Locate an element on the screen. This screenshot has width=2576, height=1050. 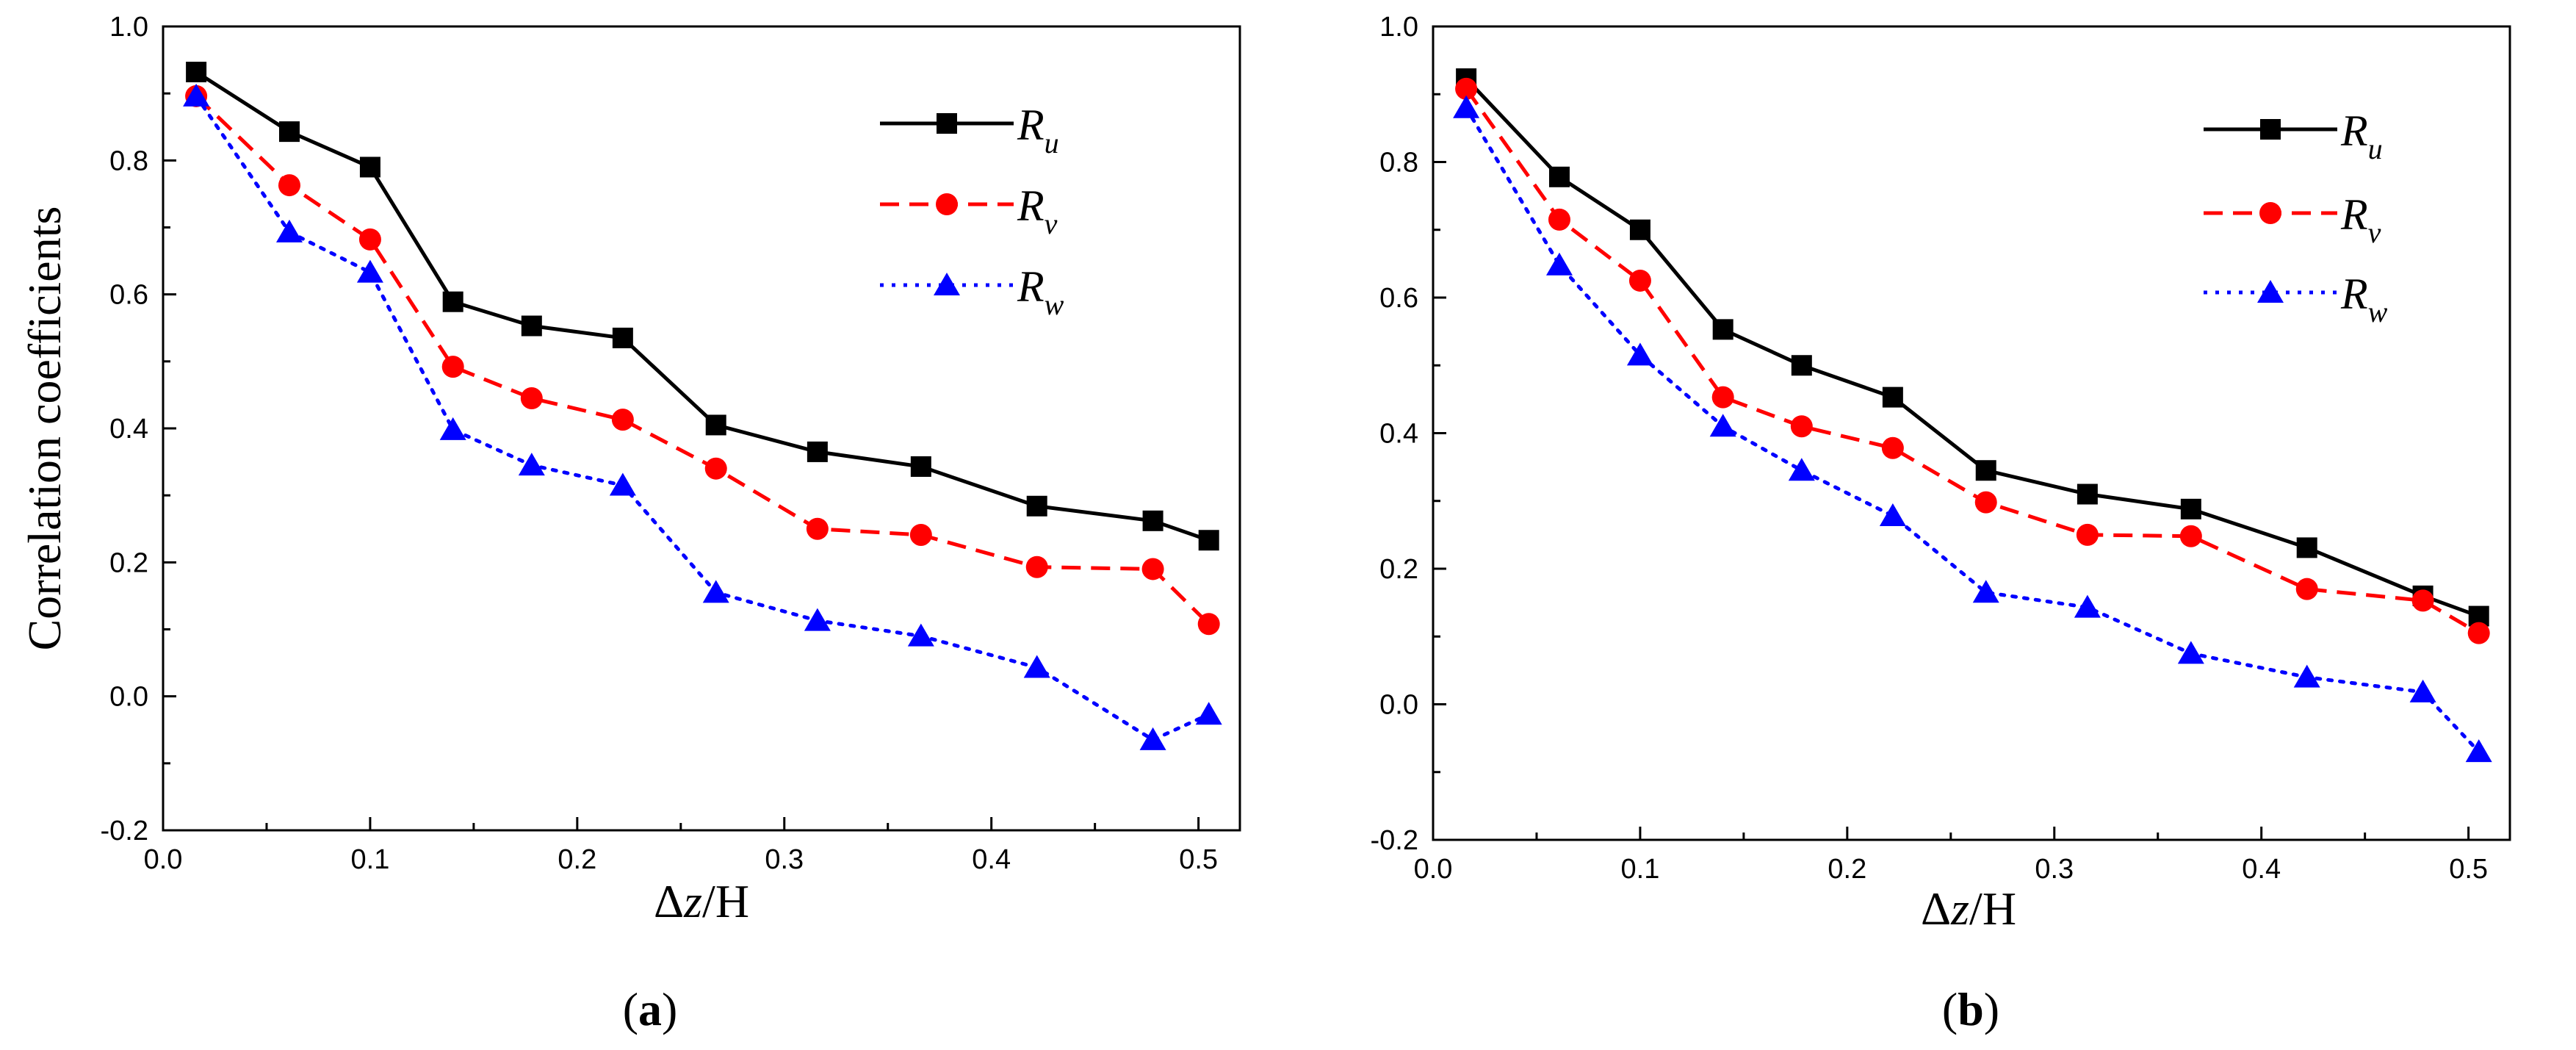
legend-marker-b-rv is located at coordinates (2270, 213).